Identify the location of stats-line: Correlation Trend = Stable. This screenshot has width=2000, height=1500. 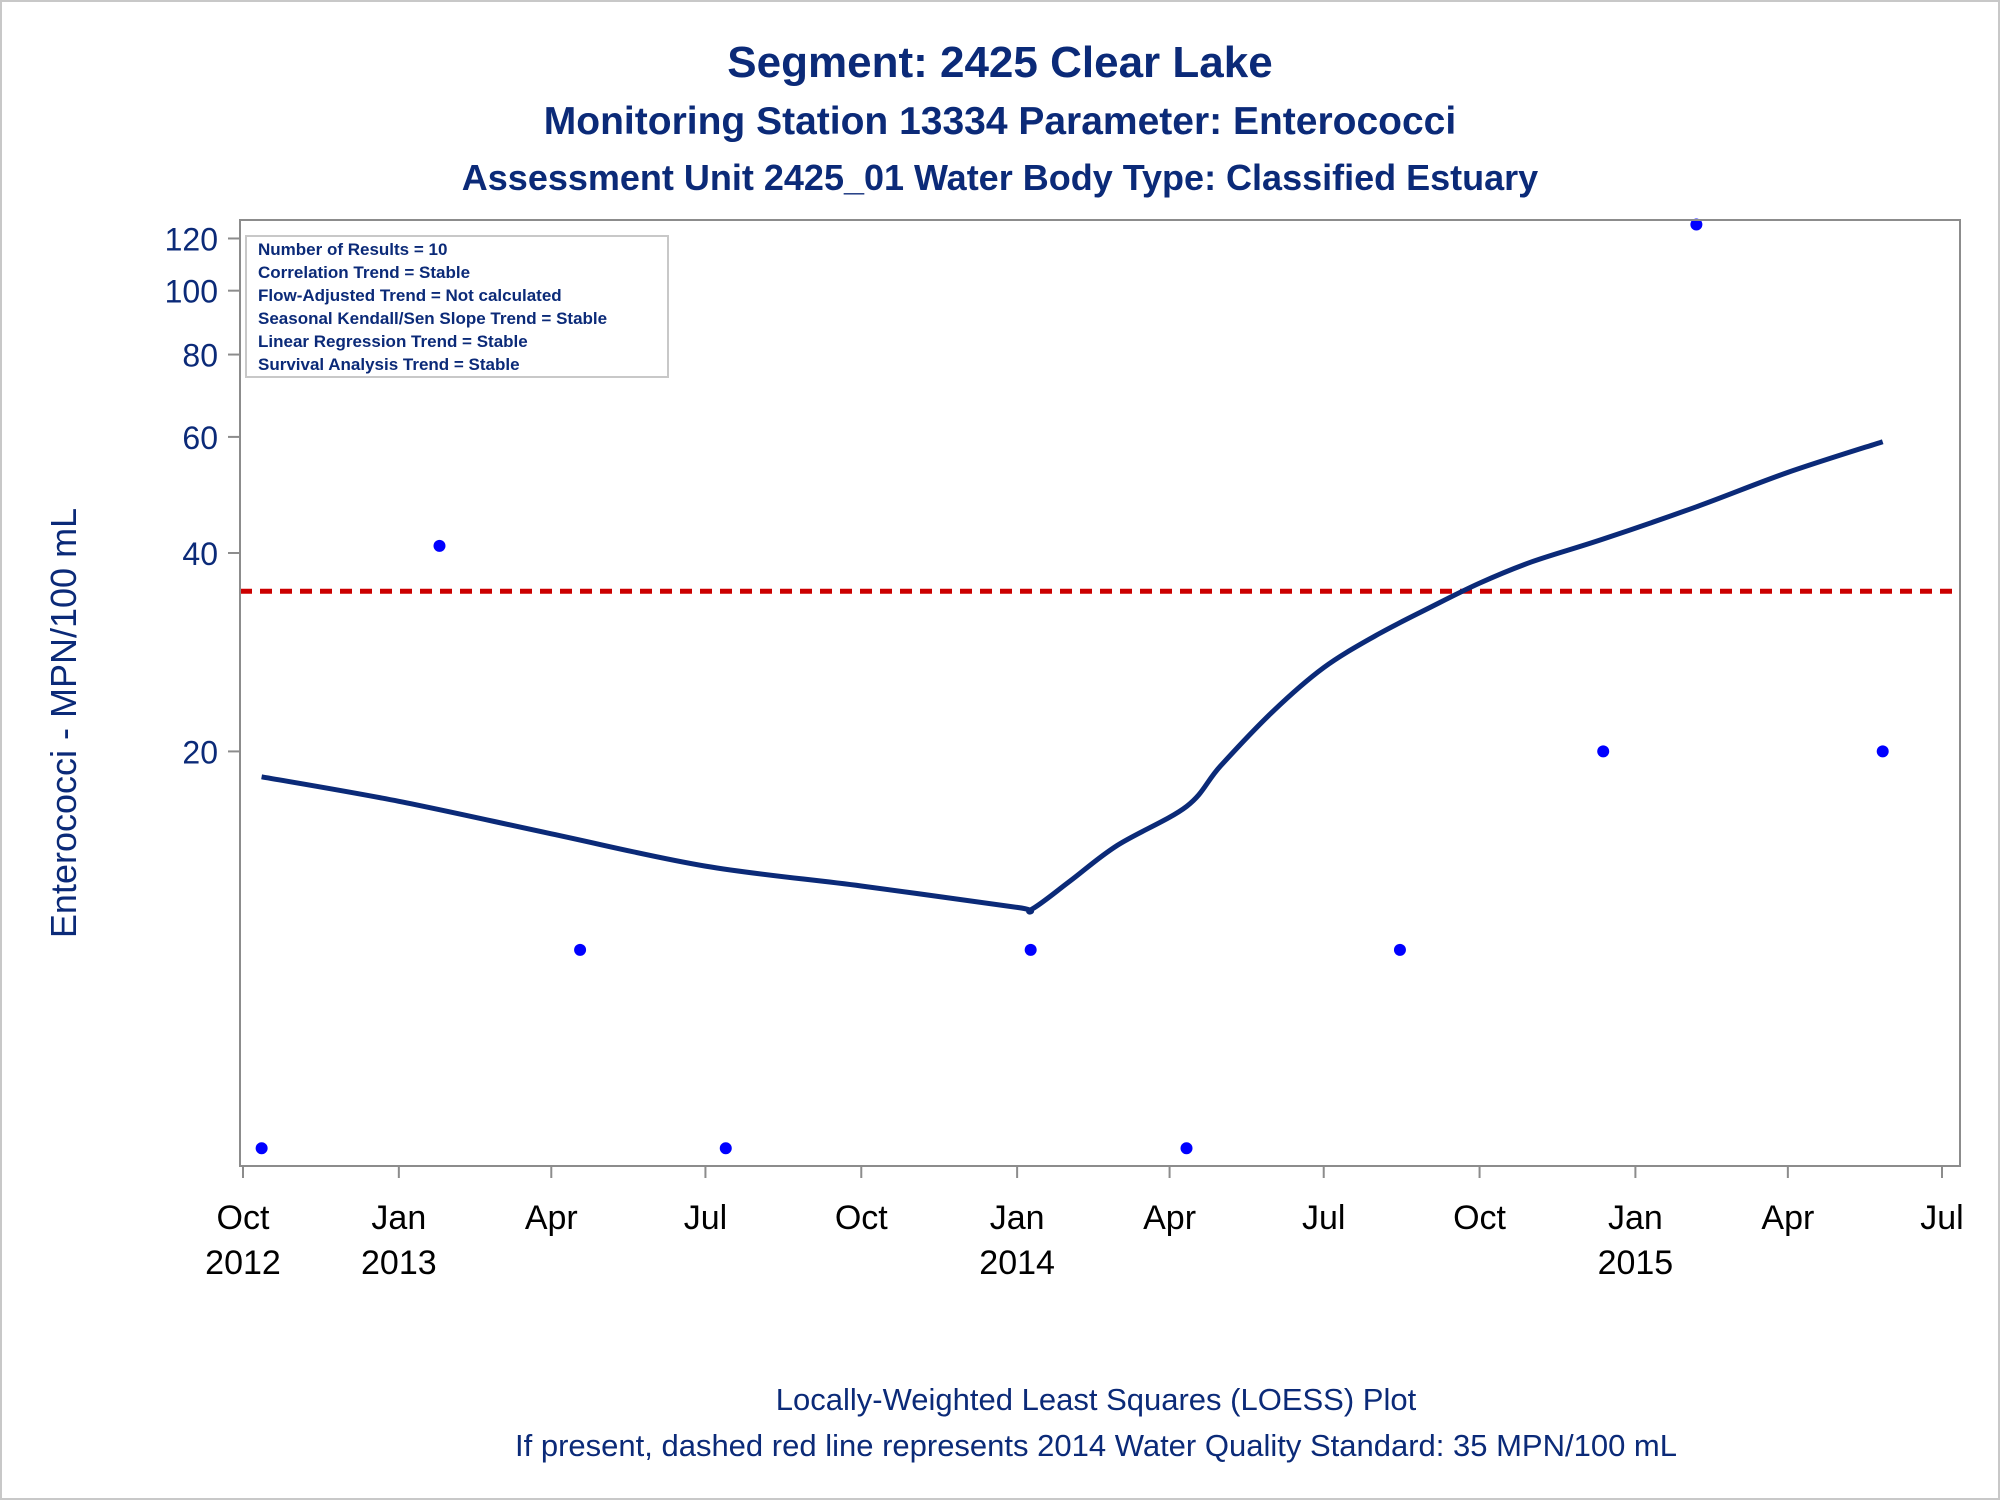
(364, 272).